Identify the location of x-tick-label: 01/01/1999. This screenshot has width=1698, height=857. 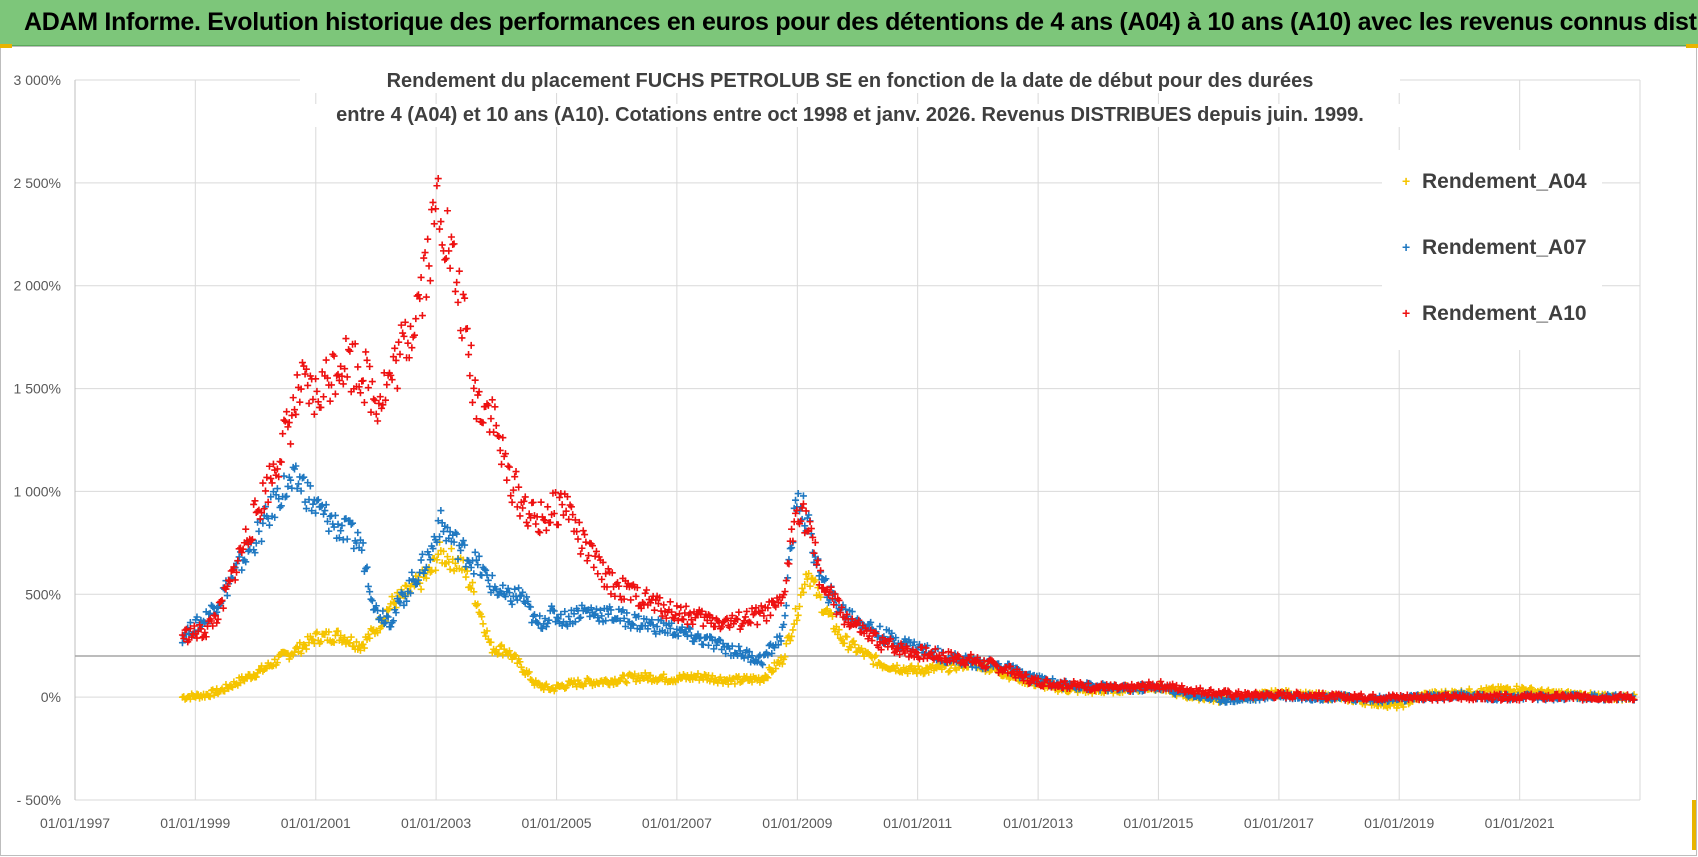
(195, 823).